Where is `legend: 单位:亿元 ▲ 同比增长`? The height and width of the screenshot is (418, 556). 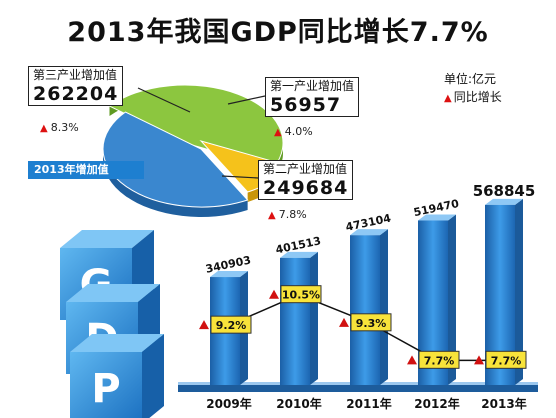 legend: 单位:亿元 ▲ 同比增长 is located at coordinates (473, 89).